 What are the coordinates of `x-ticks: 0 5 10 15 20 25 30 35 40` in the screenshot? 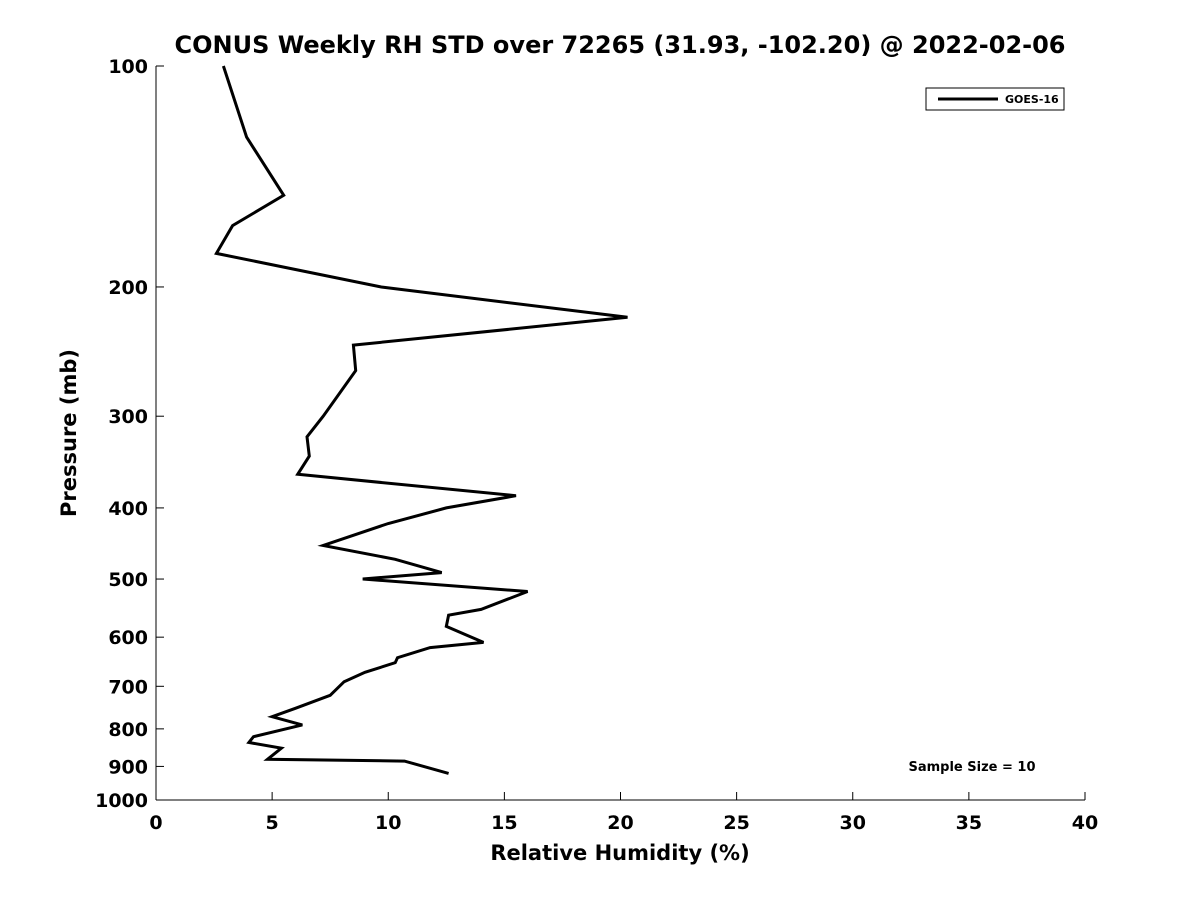 It's located at (623, 813).